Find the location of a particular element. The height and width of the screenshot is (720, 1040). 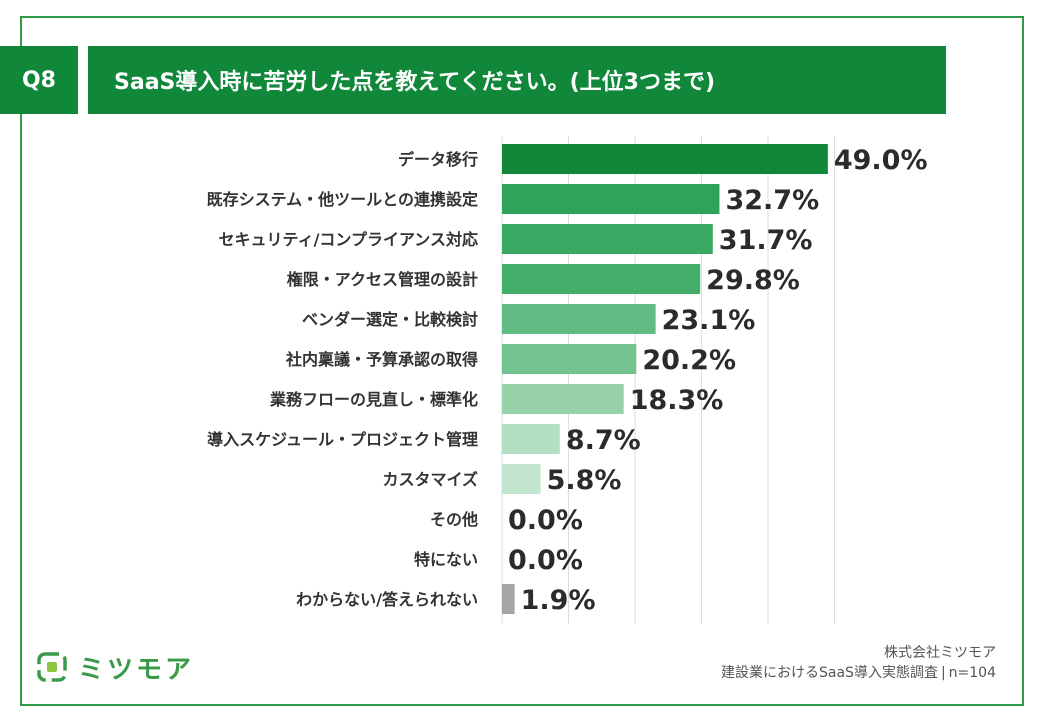

category-label: データ移行 is located at coordinates (438, 159).